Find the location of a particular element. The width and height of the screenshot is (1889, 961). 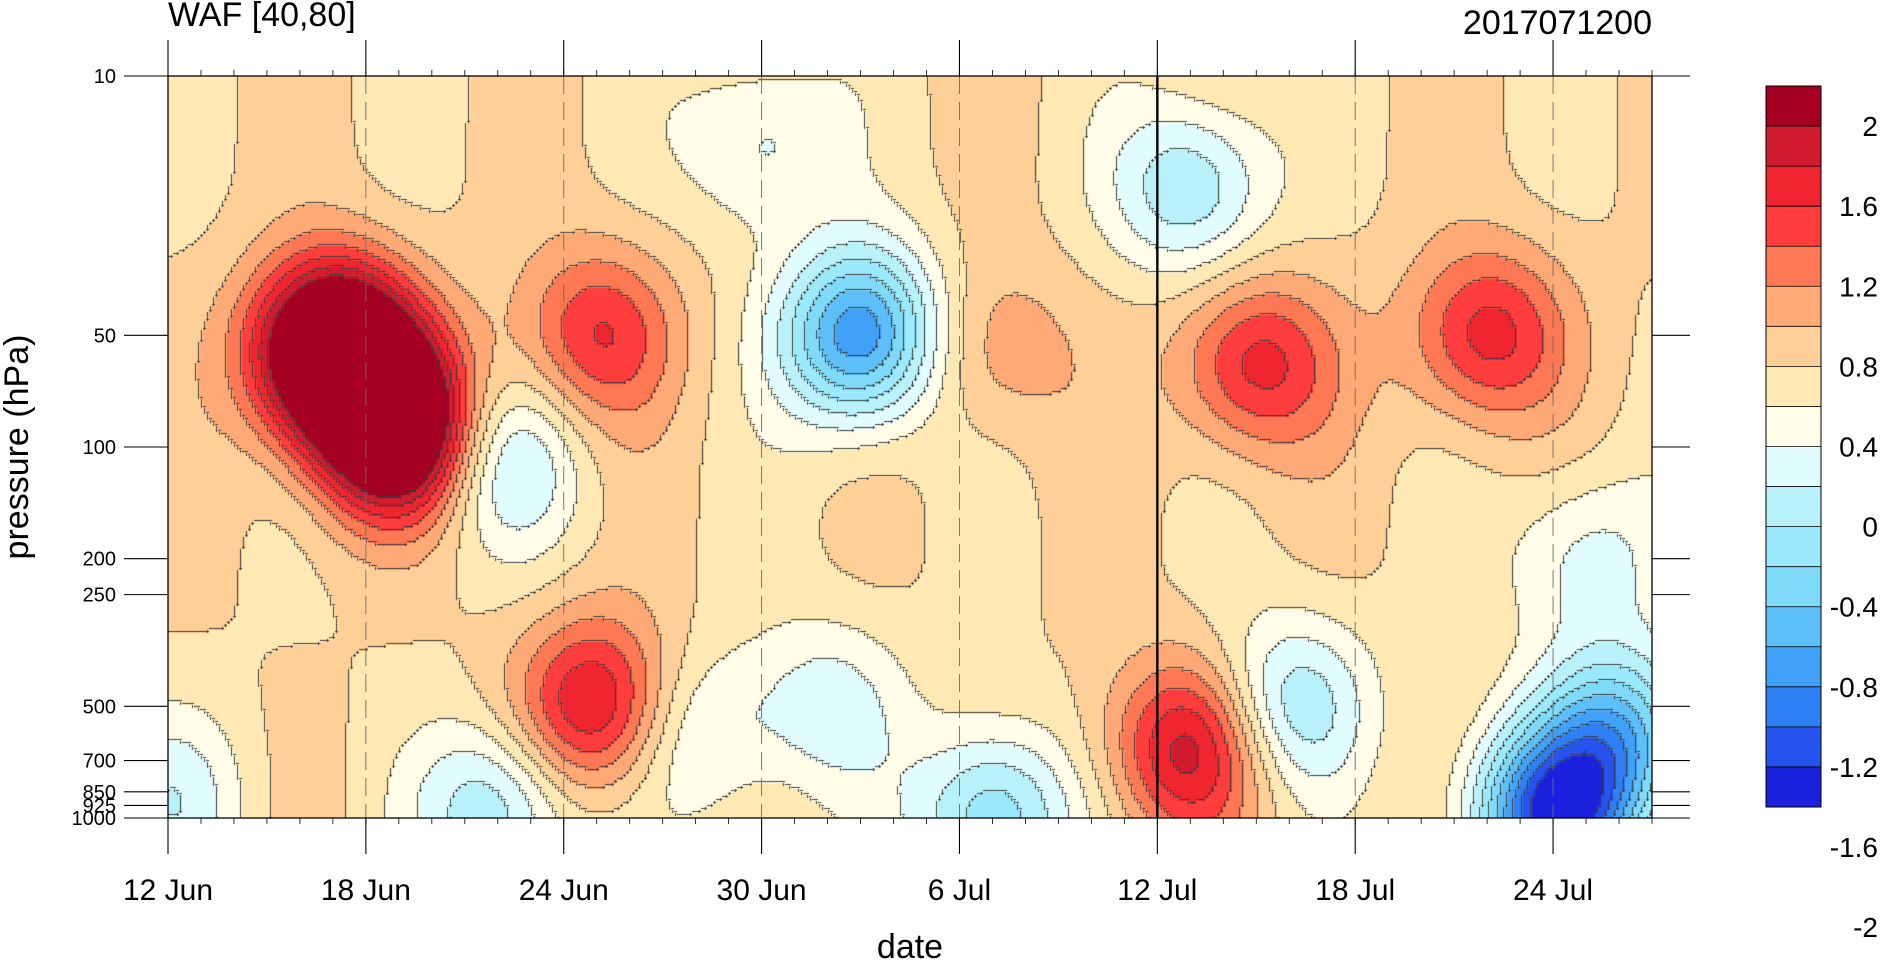

x-axis-label: date is located at coordinates (910, 944).